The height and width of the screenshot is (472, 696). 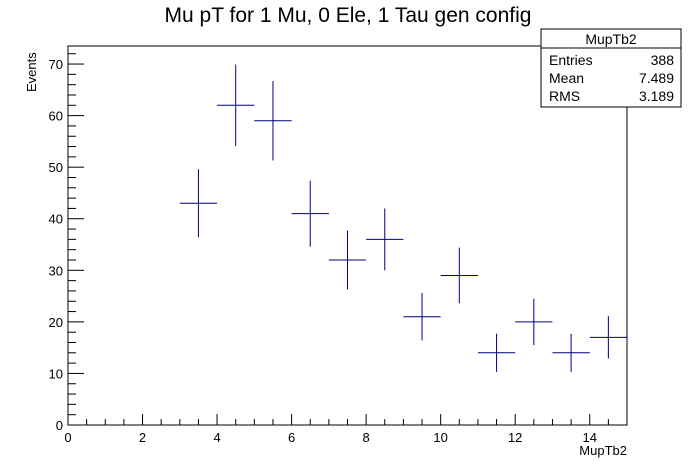 I want to click on chart-title: Mu pT for 1 Mu, 0 Ele, 1 Tau gen config, so click(x=348, y=15).